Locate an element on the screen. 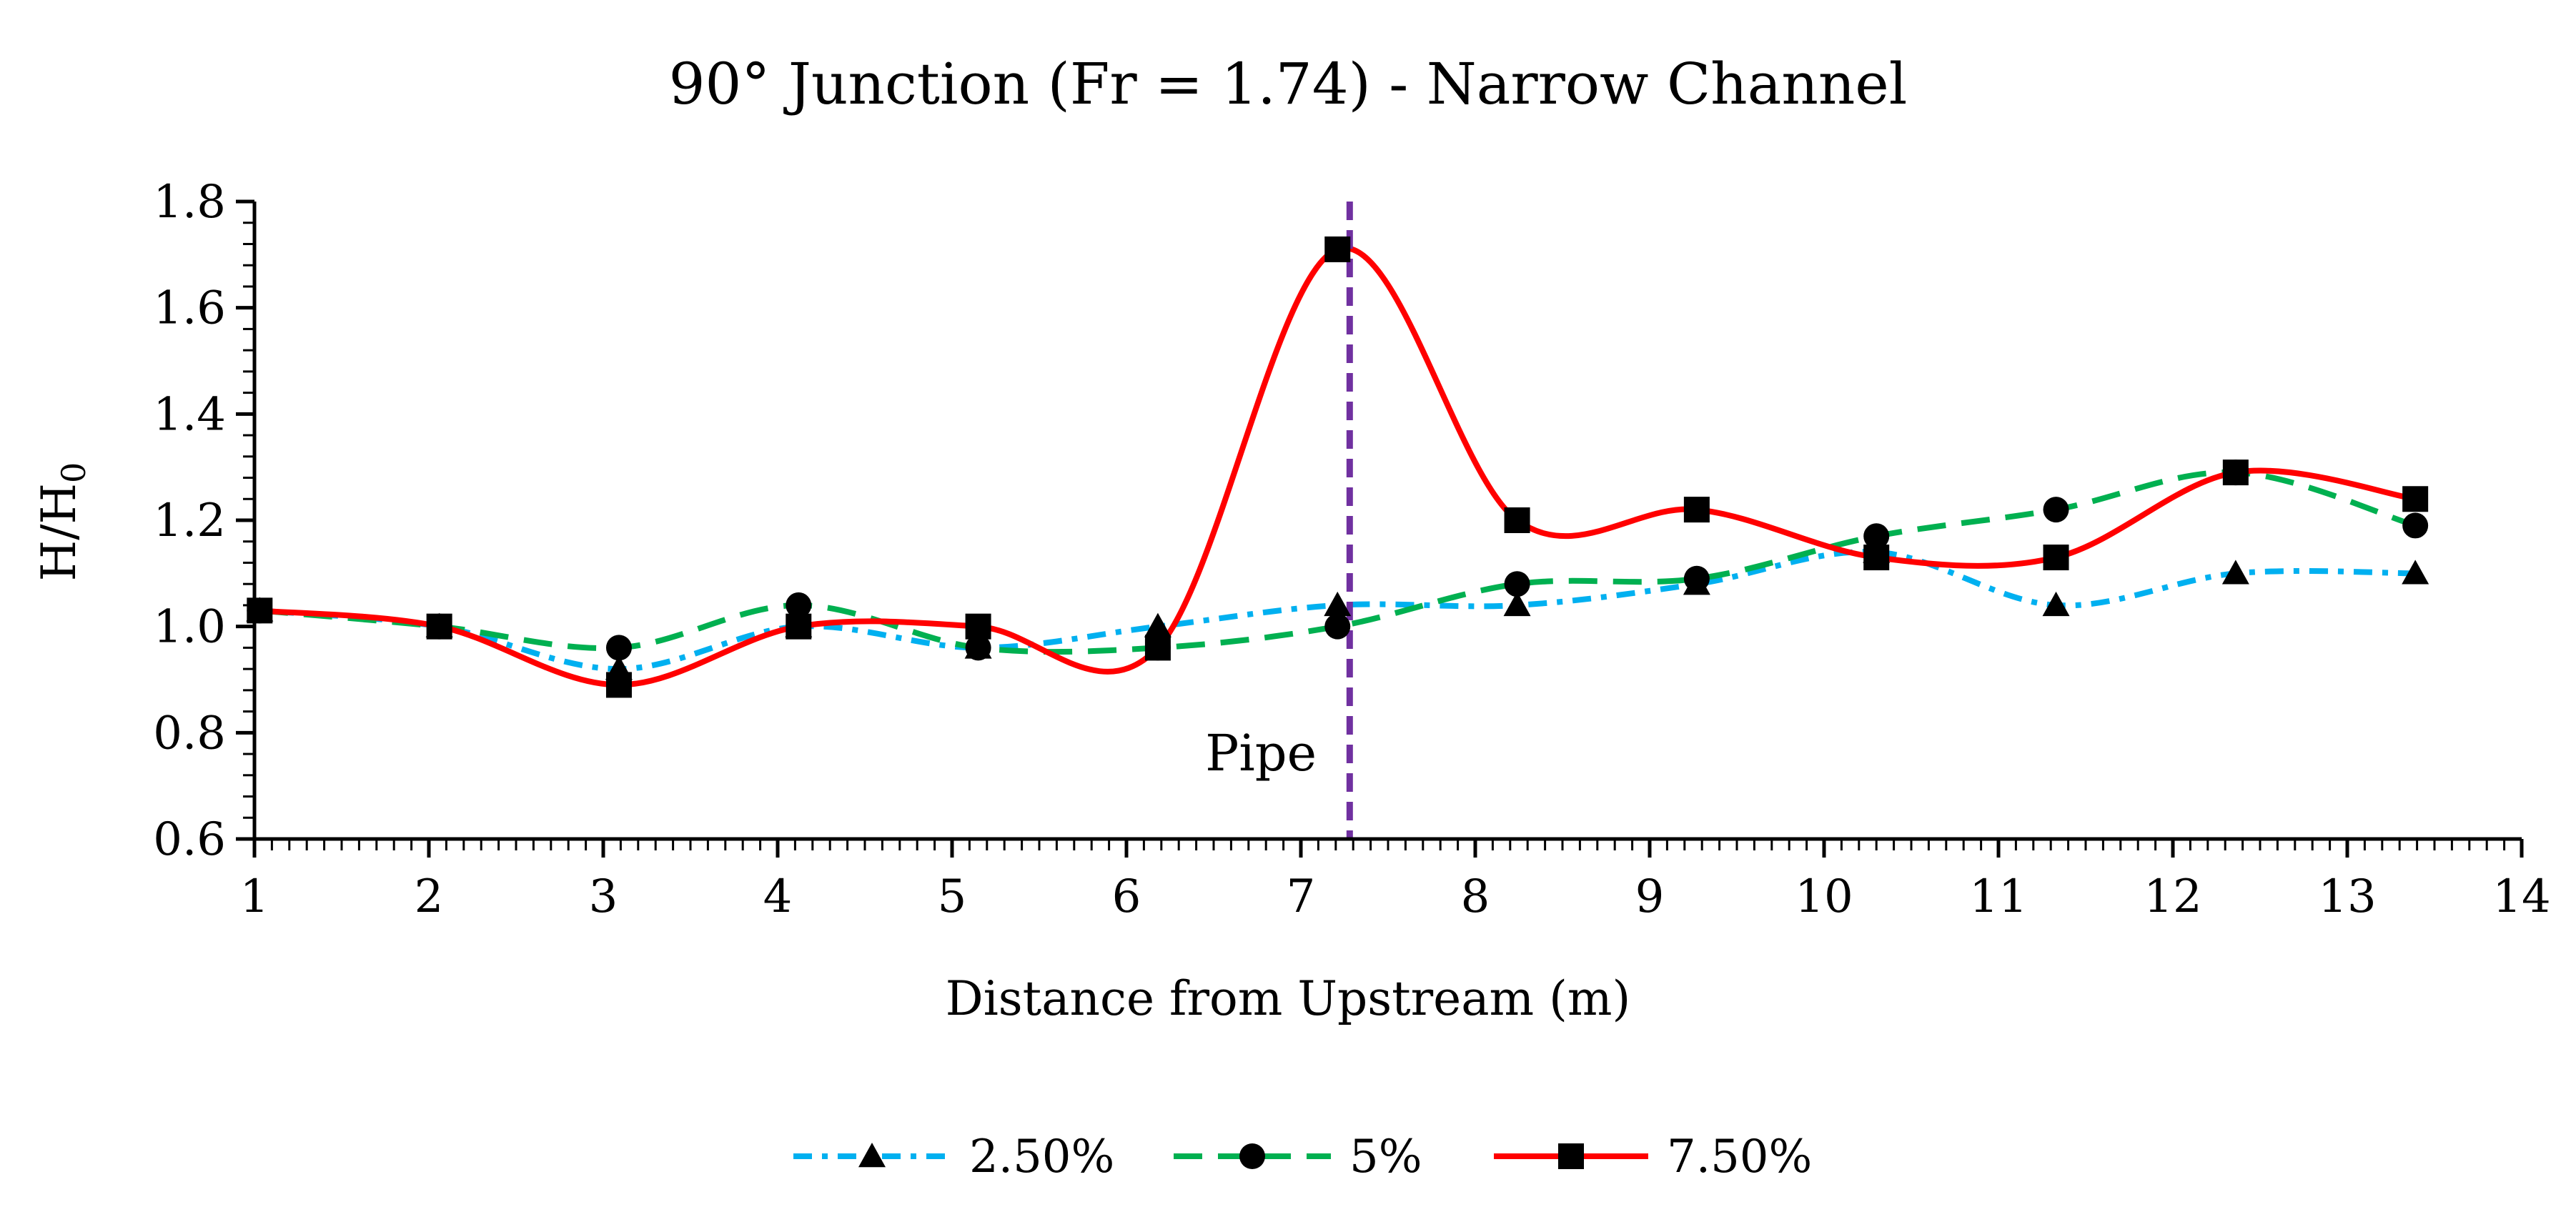 This screenshot has width=2576, height=1212. y-tick-label: 1.8 is located at coordinates (190, 202).